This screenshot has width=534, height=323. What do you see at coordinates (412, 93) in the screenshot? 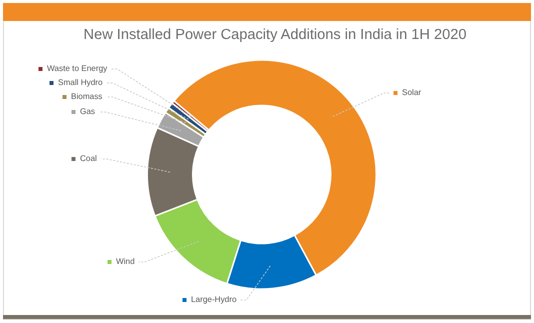
I see `legend-label: Solar` at bounding box center [412, 93].